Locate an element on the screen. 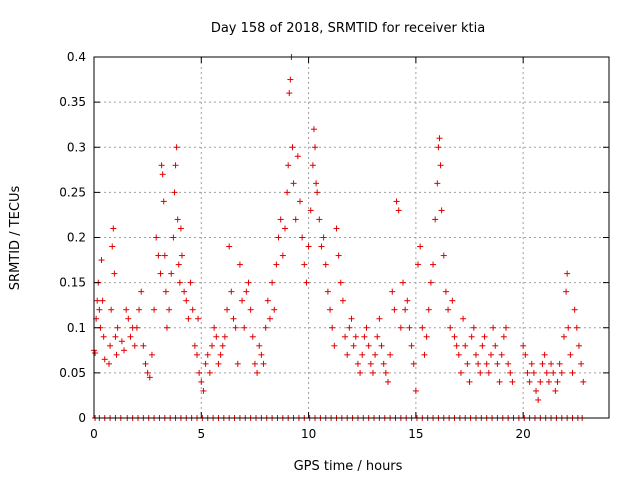  y-tick-label: 0.05 is located at coordinates (72, 373).